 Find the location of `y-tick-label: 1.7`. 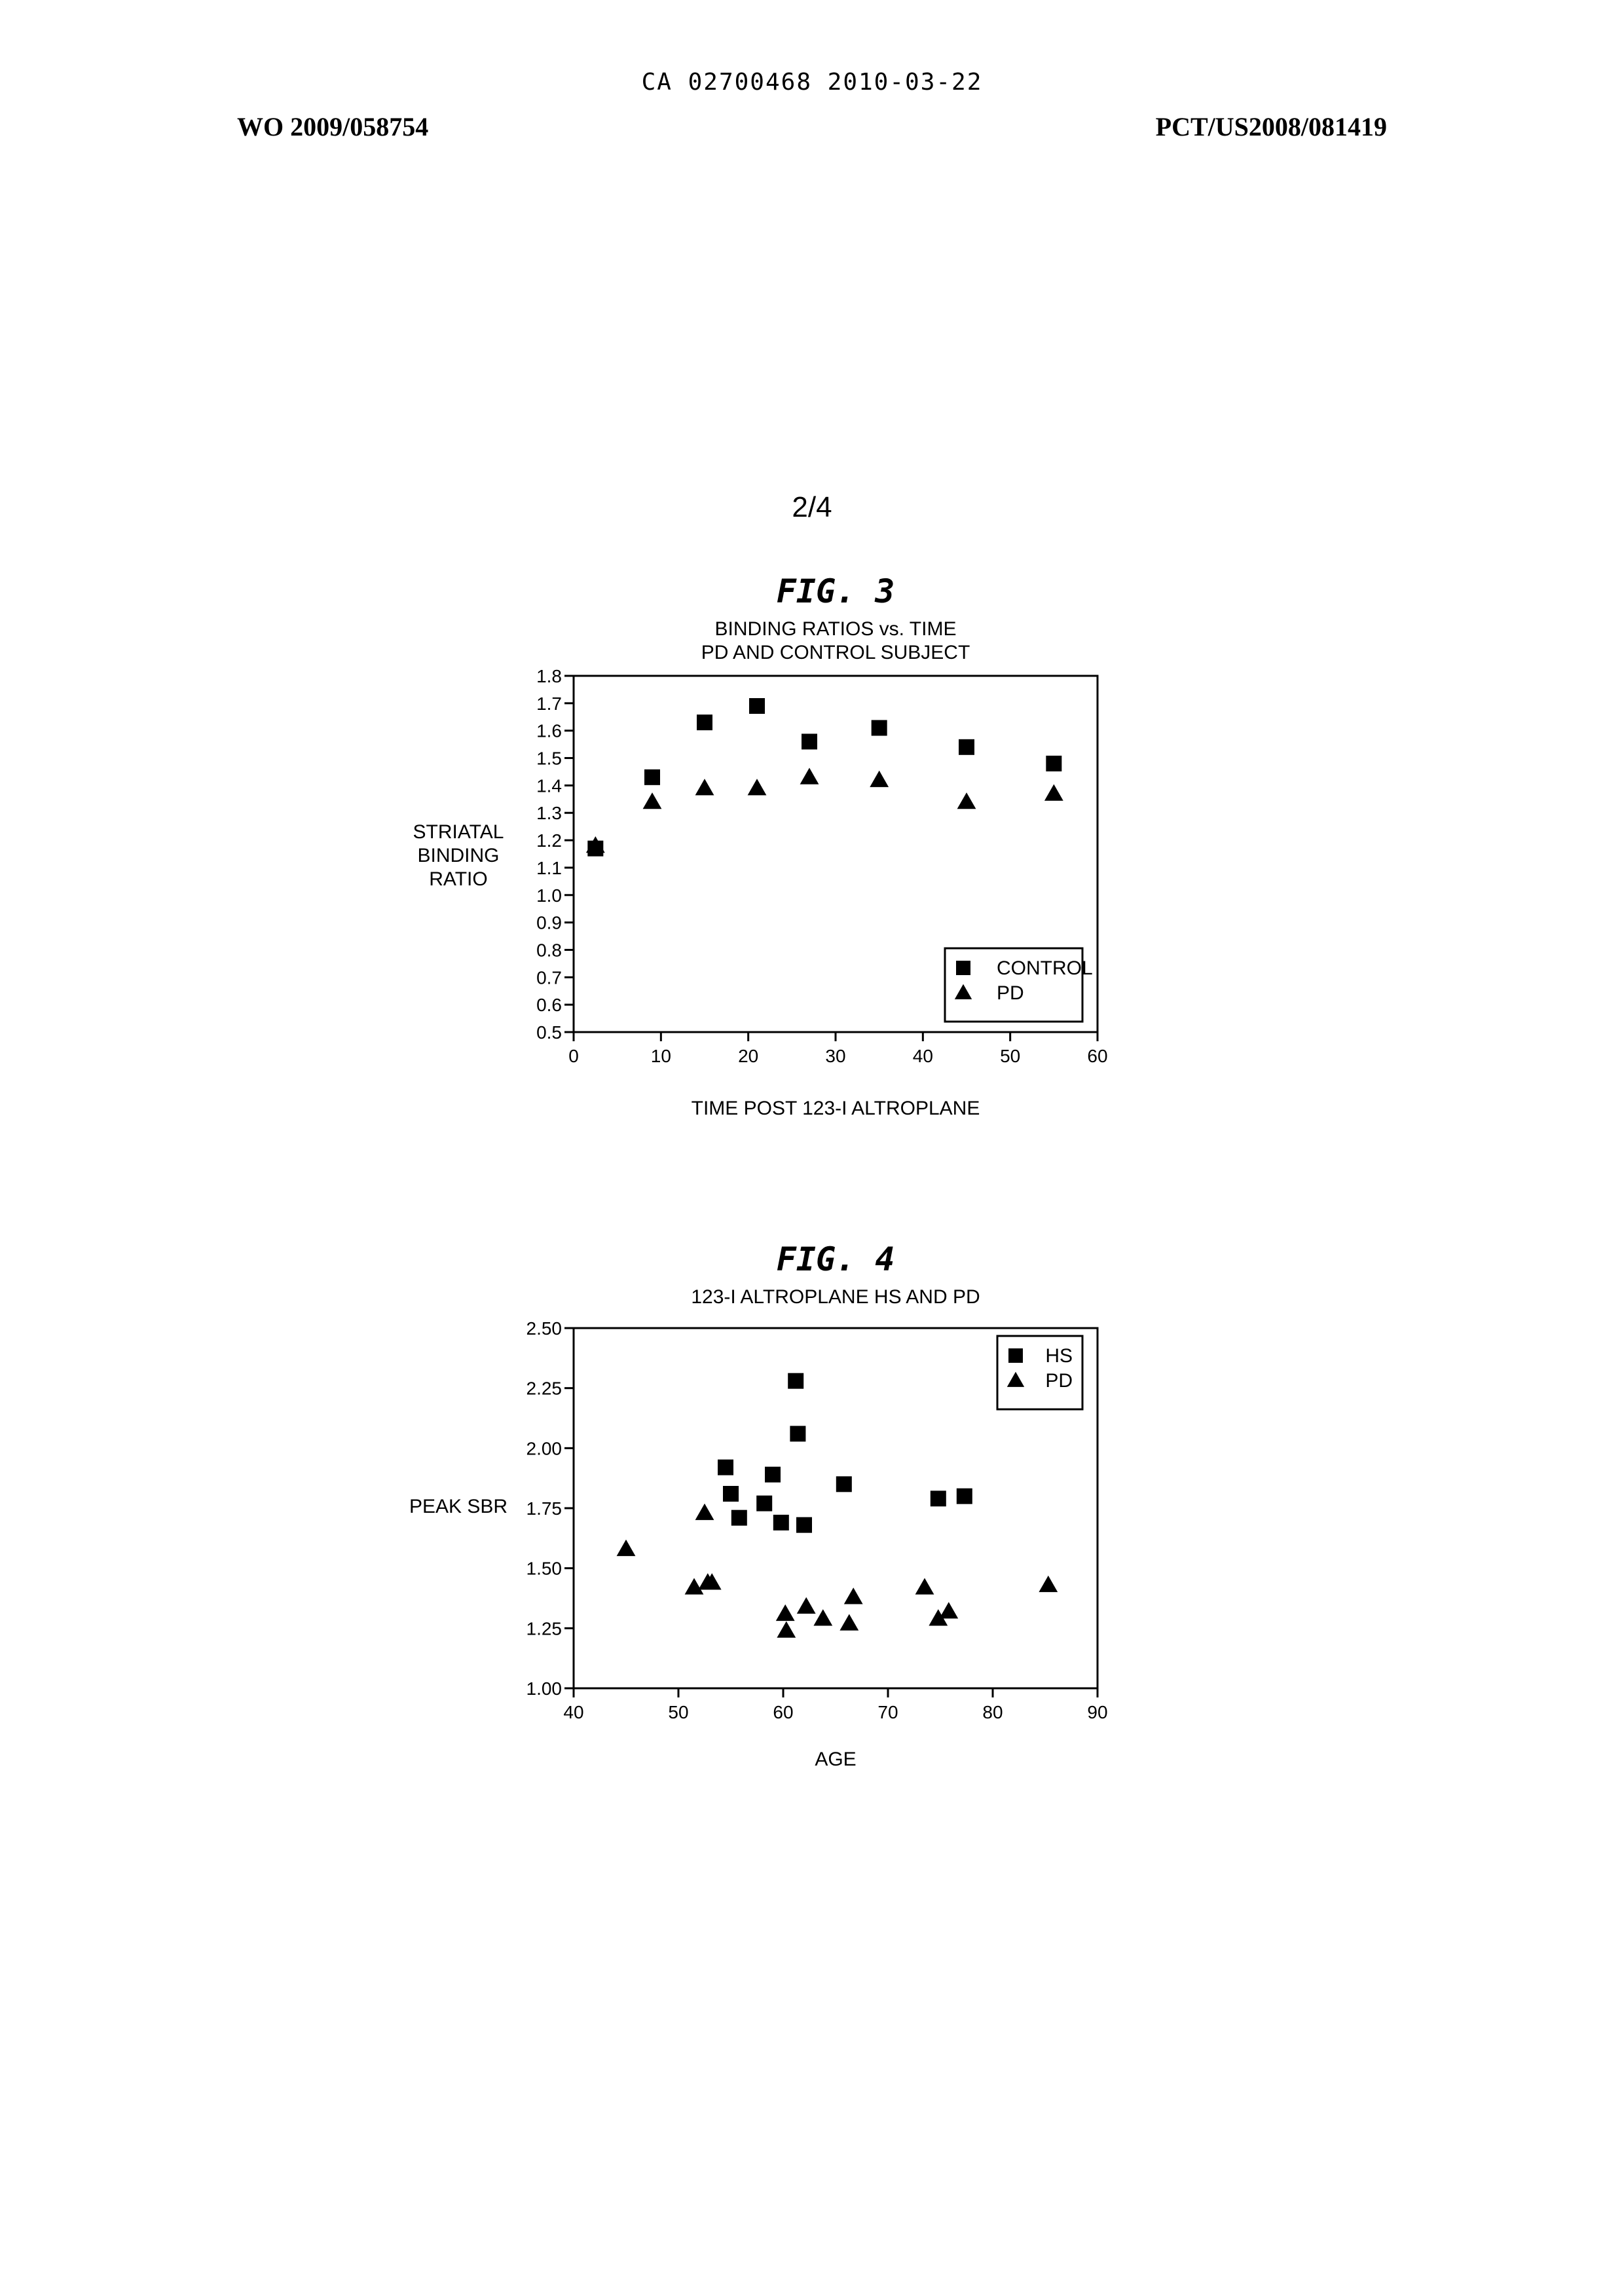

y-tick-label: 1.7 is located at coordinates (549, 704).